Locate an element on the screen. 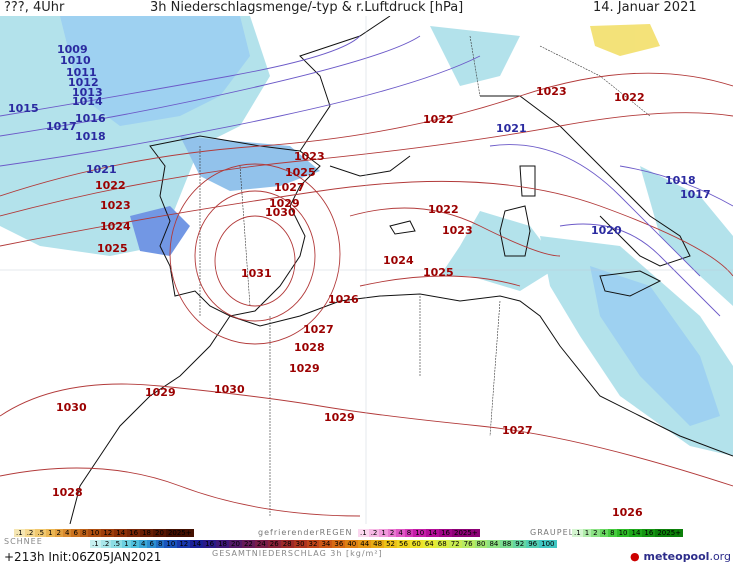 This screenshot has height=566, width=733. precip-area-adriatic is located at coordinates (686, 236).